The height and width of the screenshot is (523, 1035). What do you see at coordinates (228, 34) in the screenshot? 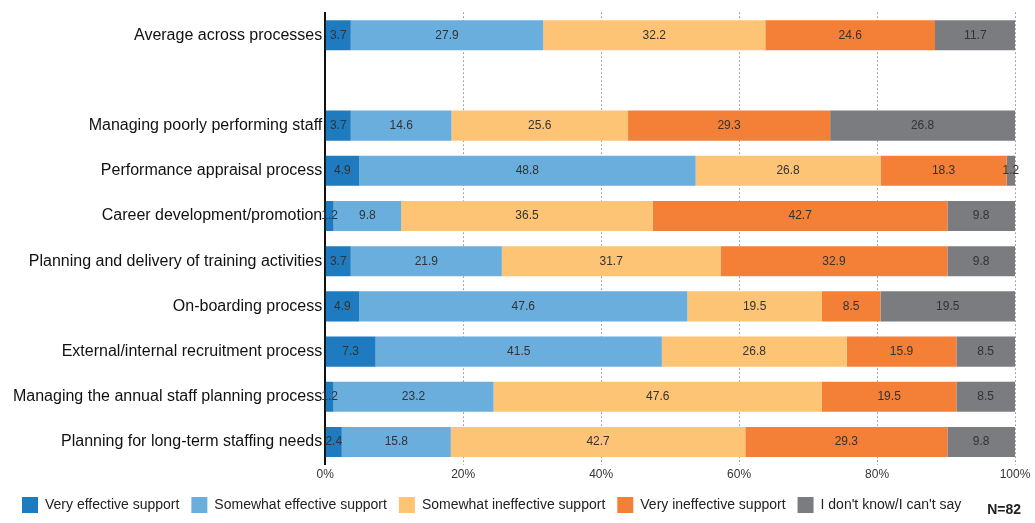
I see `y-tick-label: Average across processes` at bounding box center [228, 34].